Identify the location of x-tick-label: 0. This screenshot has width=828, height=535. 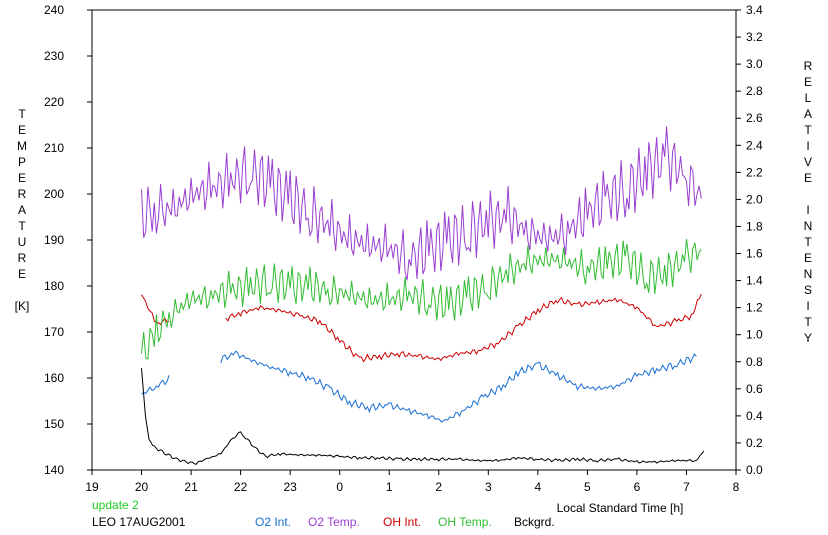
(339, 487).